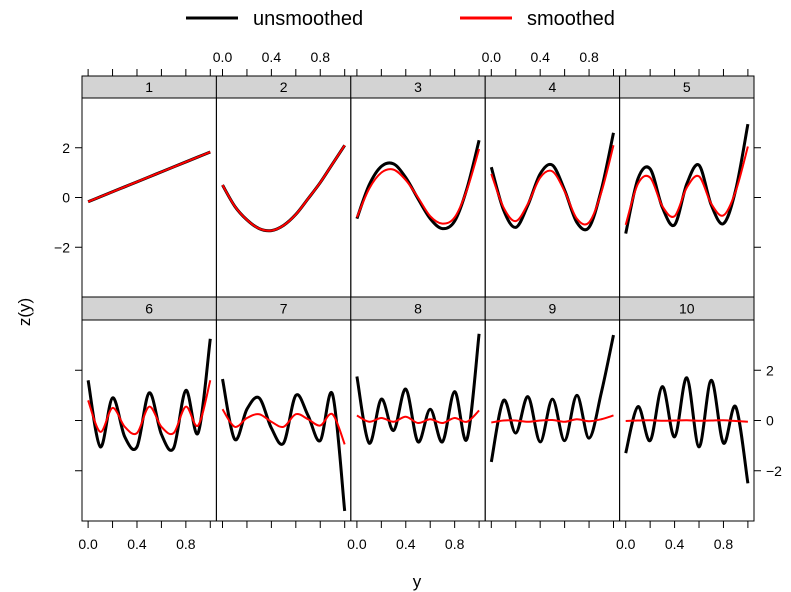 The height and width of the screenshot is (592, 791). I want to click on panel-9: 9, so click(552, 409).